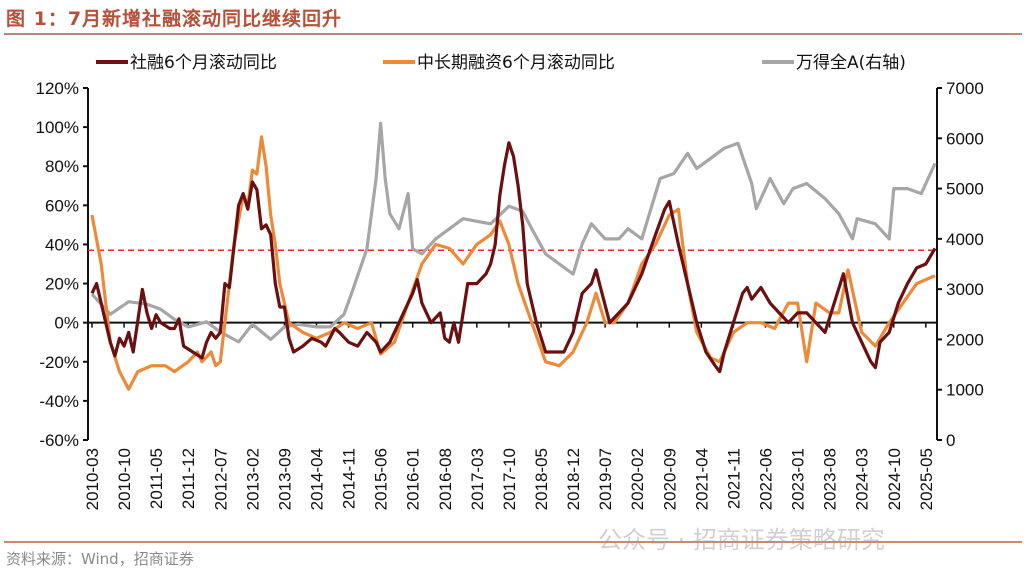 This screenshot has width=1024, height=575. What do you see at coordinates (513, 34) in the screenshot?
I see `title-divider` at bounding box center [513, 34].